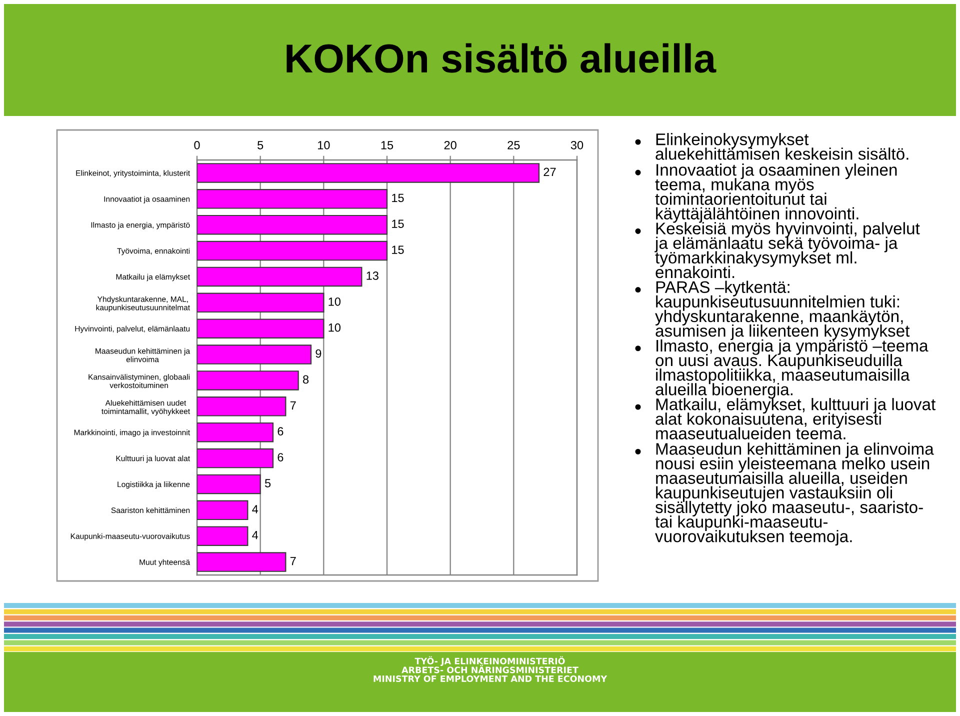 This screenshot has width=960, height=716. Describe the element at coordinates (577, 145) in the screenshot. I see `x-tick-label: 30` at that location.